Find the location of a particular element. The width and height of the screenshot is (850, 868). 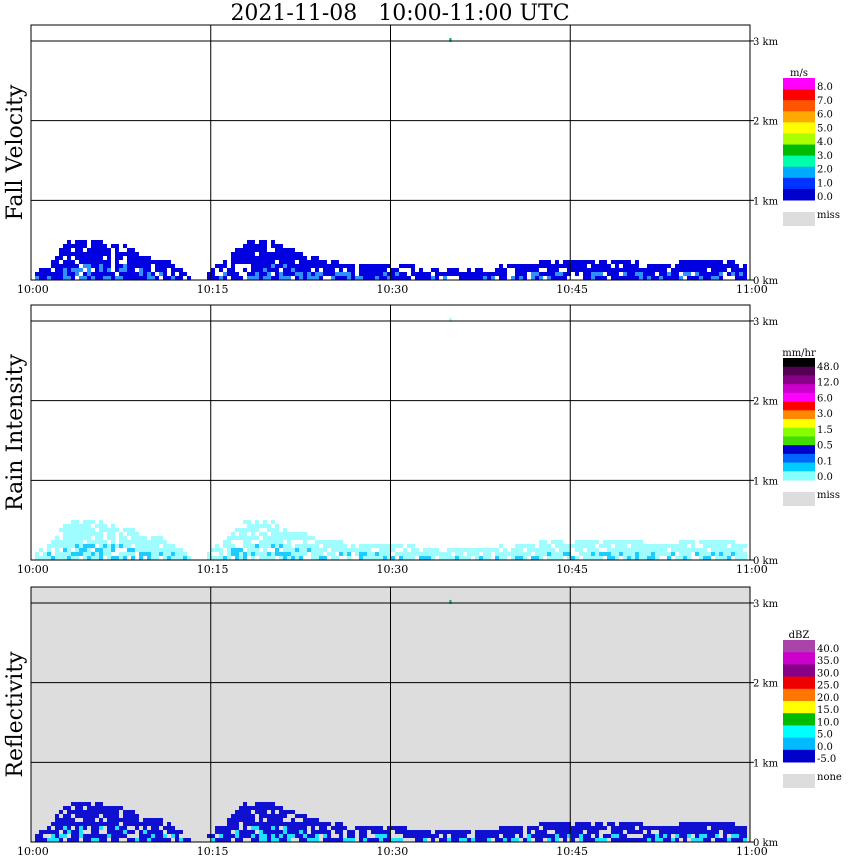

colorbar-label: 5.0 is located at coordinates (825, 735).